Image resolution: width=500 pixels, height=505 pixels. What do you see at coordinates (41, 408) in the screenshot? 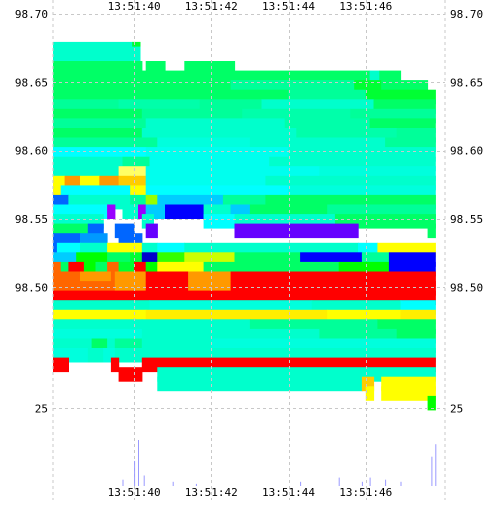
I see `y-tick-label-left: 25` at bounding box center [41, 408].